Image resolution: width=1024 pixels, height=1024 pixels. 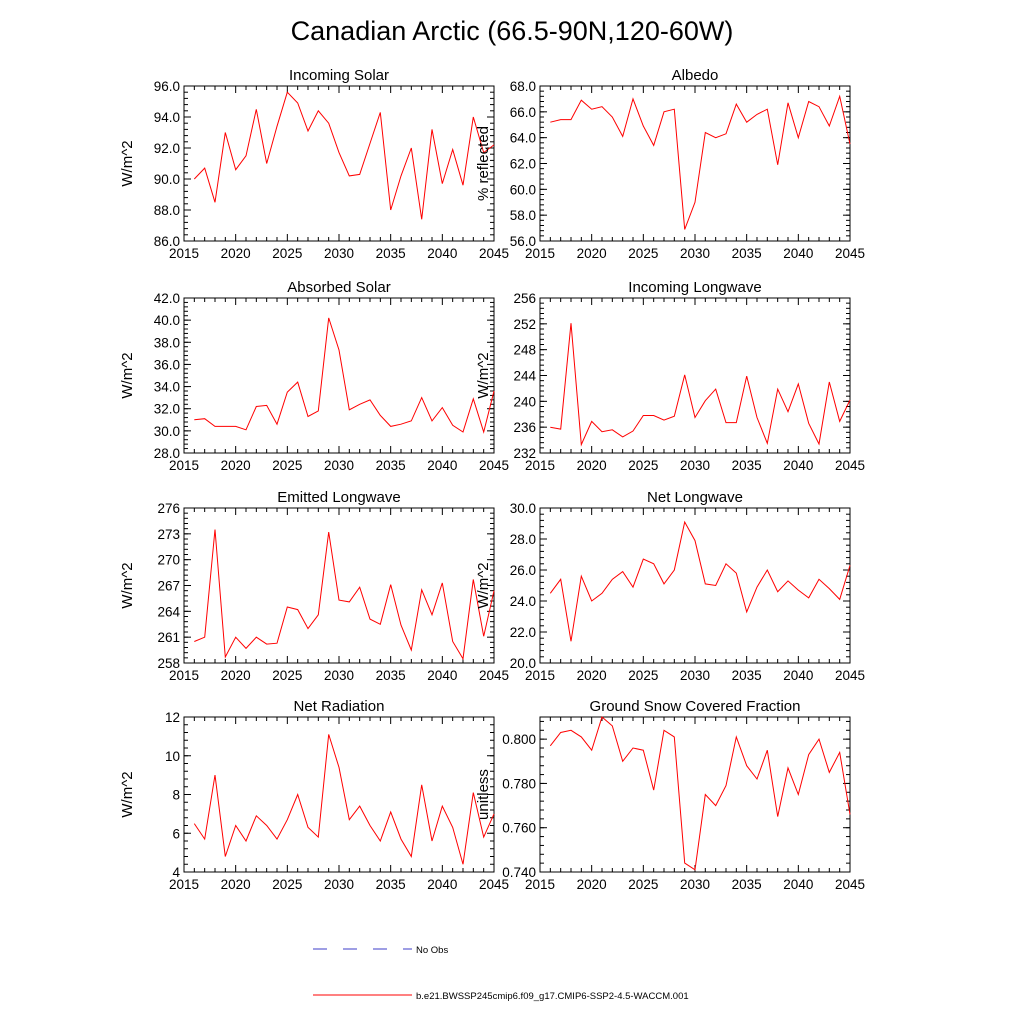 What do you see at coordinates (168, 508) in the screenshot?
I see `y-tick-label: 276` at bounding box center [168, 508].